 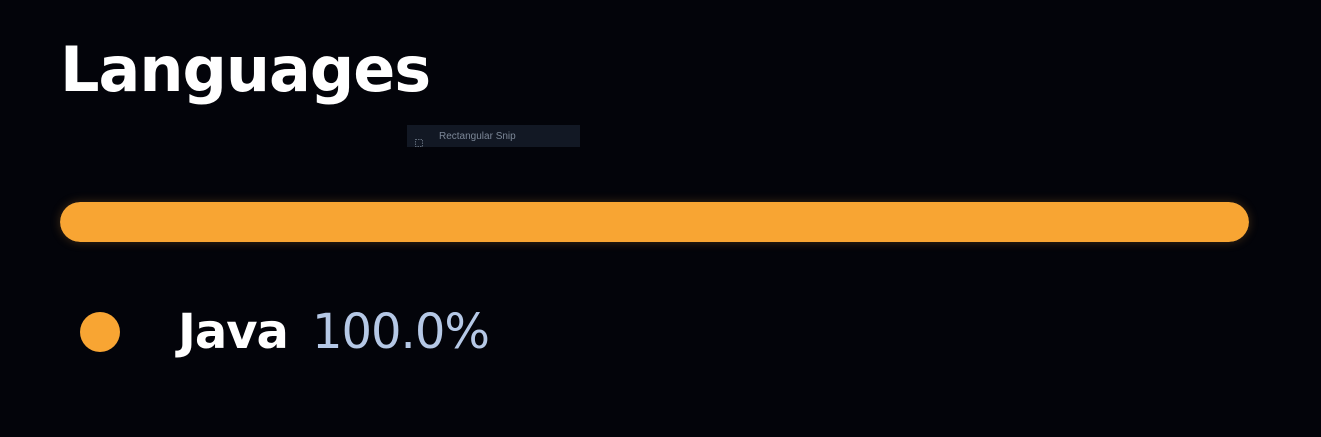 I want to click on language-legend-item: Java 100.0%, so click(x=285, y=332).